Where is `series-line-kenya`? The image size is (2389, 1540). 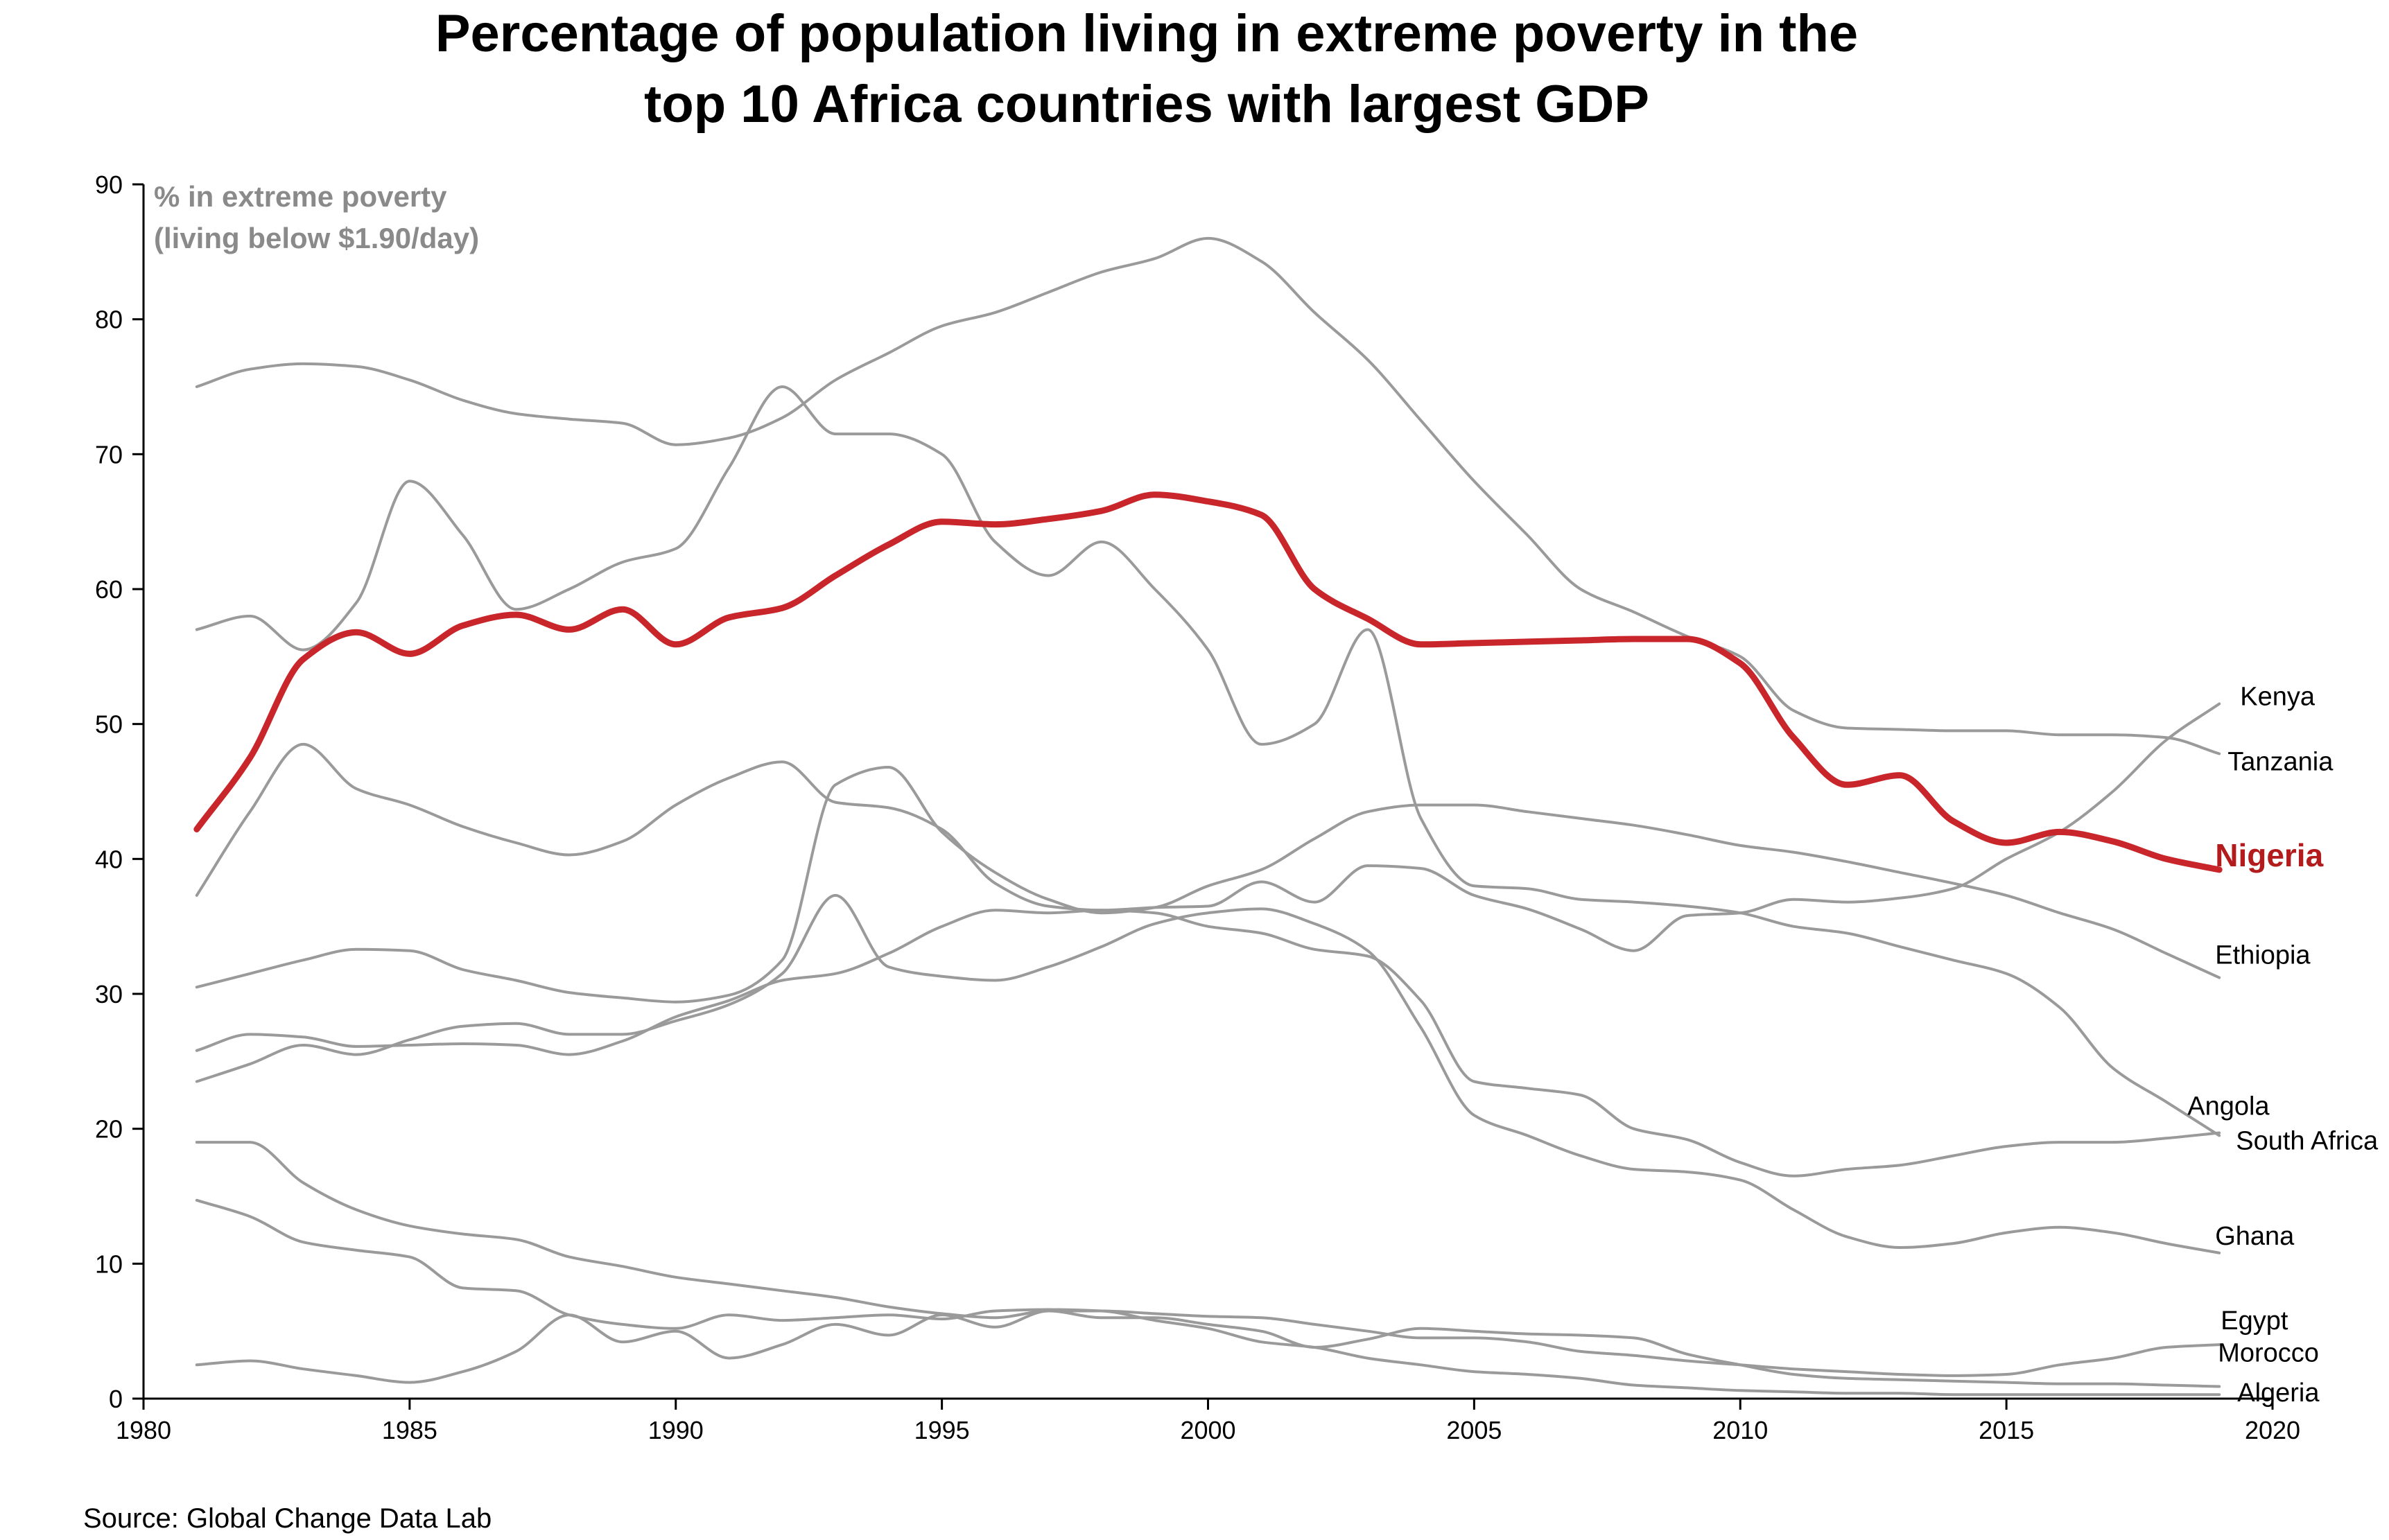 series-line-kenya is located at coordinates (1208, 827).